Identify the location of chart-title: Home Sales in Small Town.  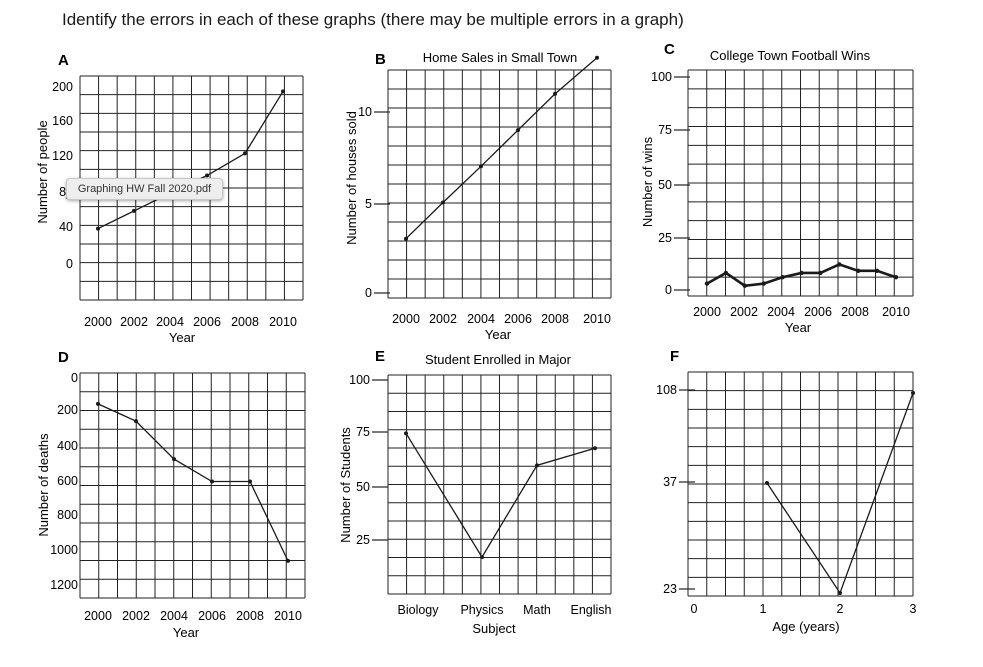
(500, 57).